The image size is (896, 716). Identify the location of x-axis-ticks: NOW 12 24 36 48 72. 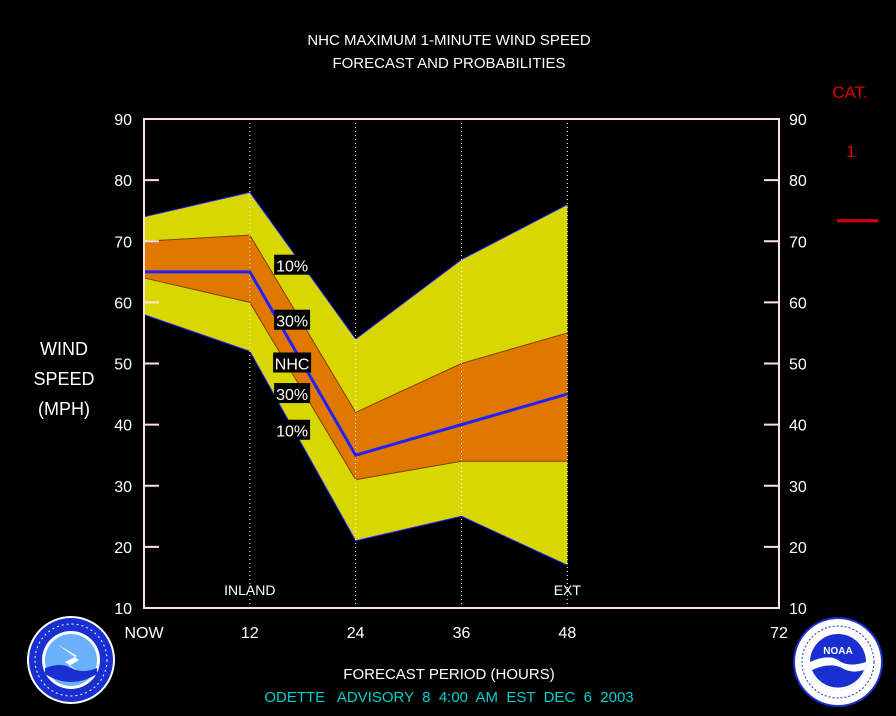
(456, 633).